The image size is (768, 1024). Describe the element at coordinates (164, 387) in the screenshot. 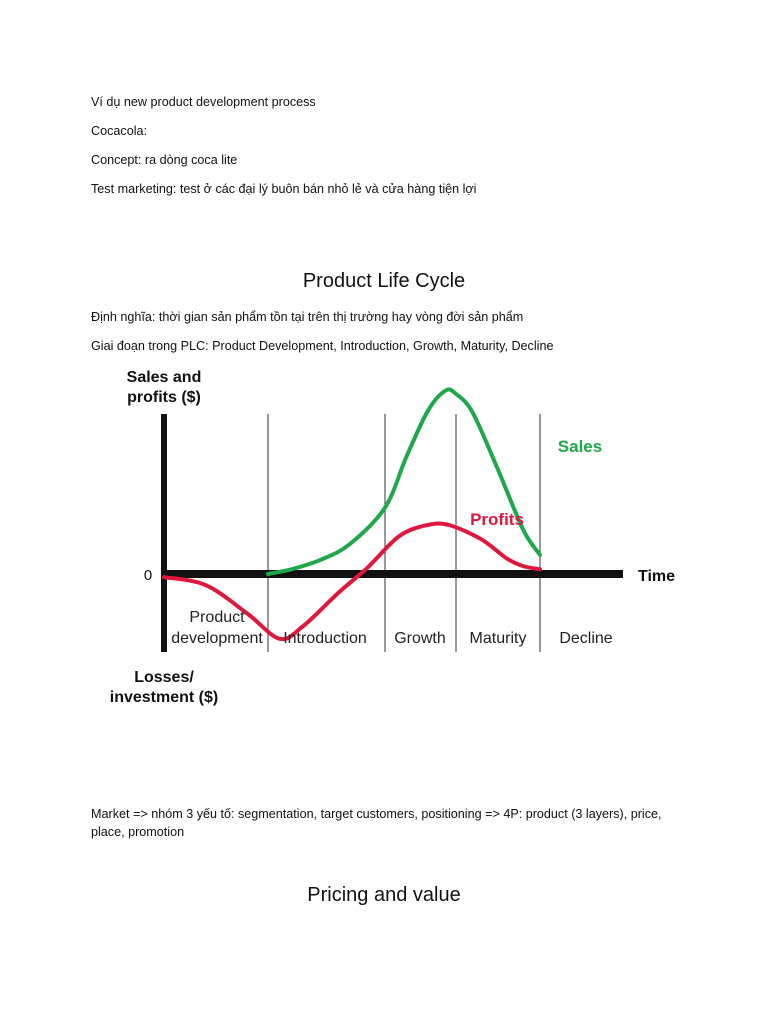

I see `y-axis-title: Sales and profits ($)` at that location.